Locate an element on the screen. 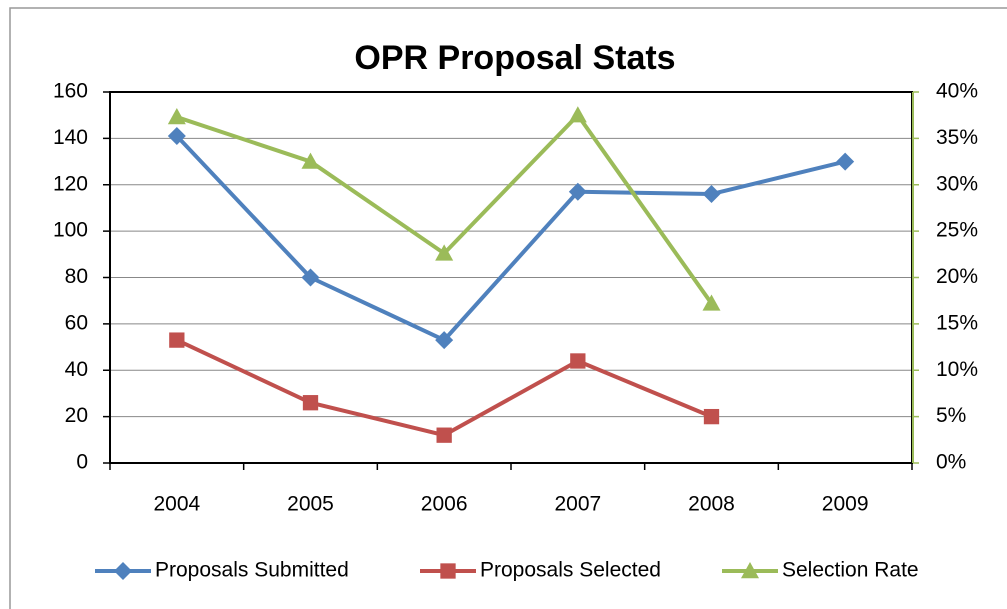 Image resolution: width=1007 pixels, height=609 pixels. x-tick-label: 2008 is located at coordinates (711, 504).